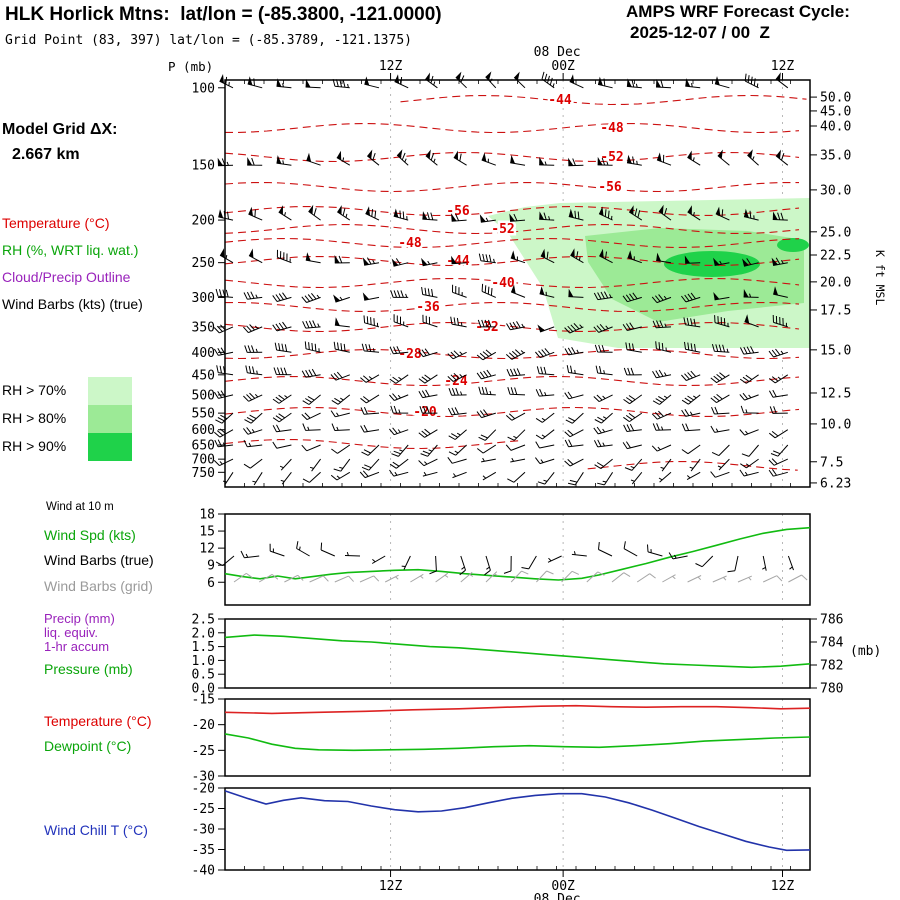  Describe the element at coordinates (835, 126) in the screenshot. I see `tick-label: 40.0` at that location.